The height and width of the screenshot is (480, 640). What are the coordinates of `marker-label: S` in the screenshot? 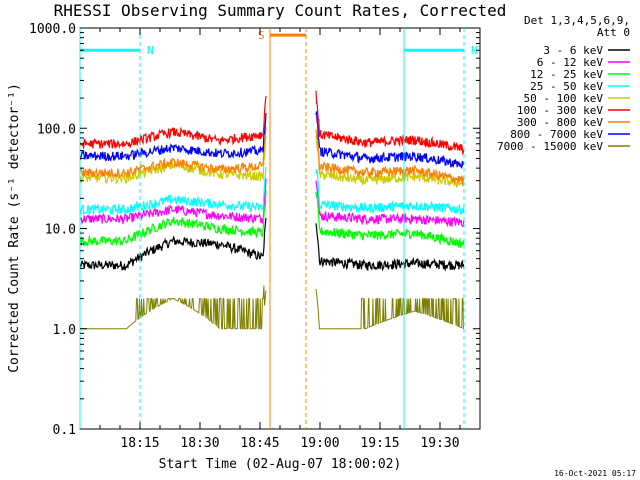 It's located at (261, 35).